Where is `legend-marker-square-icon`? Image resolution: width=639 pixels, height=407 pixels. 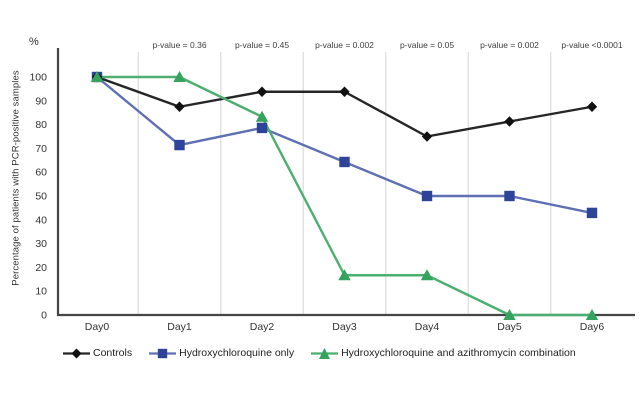
legend-marker-square-icon is located at coordinates (163, 353).